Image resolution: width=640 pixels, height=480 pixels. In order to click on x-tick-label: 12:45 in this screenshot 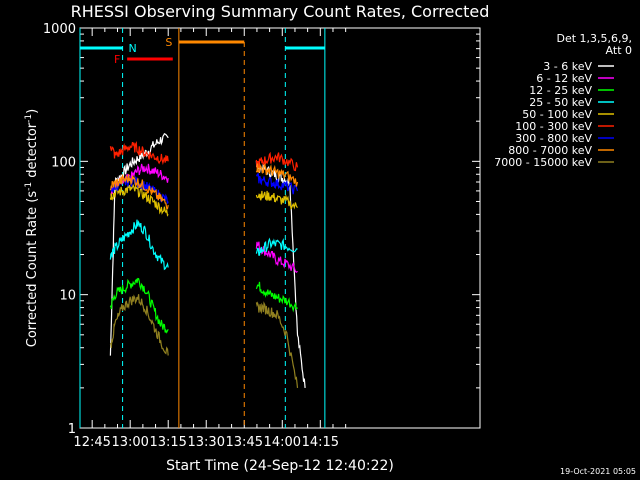, I will do `click(91, 442)`.